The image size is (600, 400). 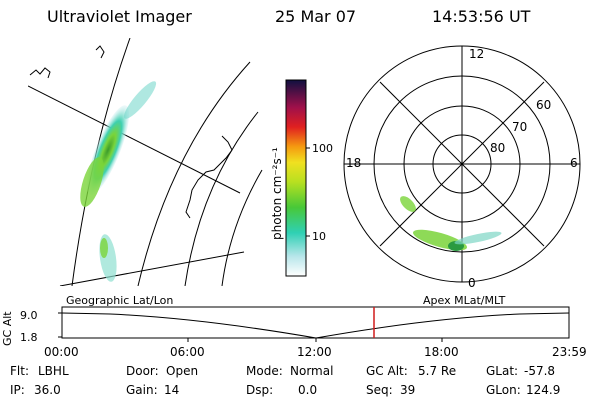 I want to click on mlat-label-70: 70, so click(x=520, y=127).